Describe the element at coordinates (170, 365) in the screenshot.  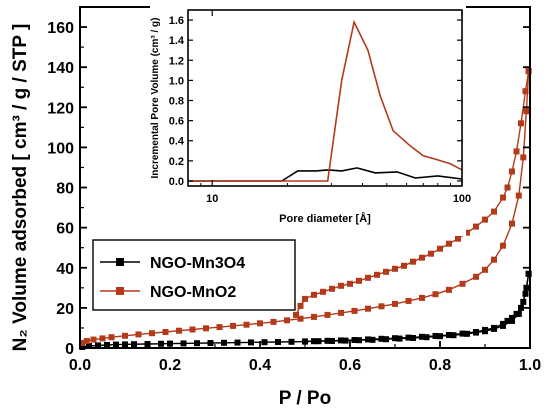
I see `x-tick-label: 0.2` at that location.